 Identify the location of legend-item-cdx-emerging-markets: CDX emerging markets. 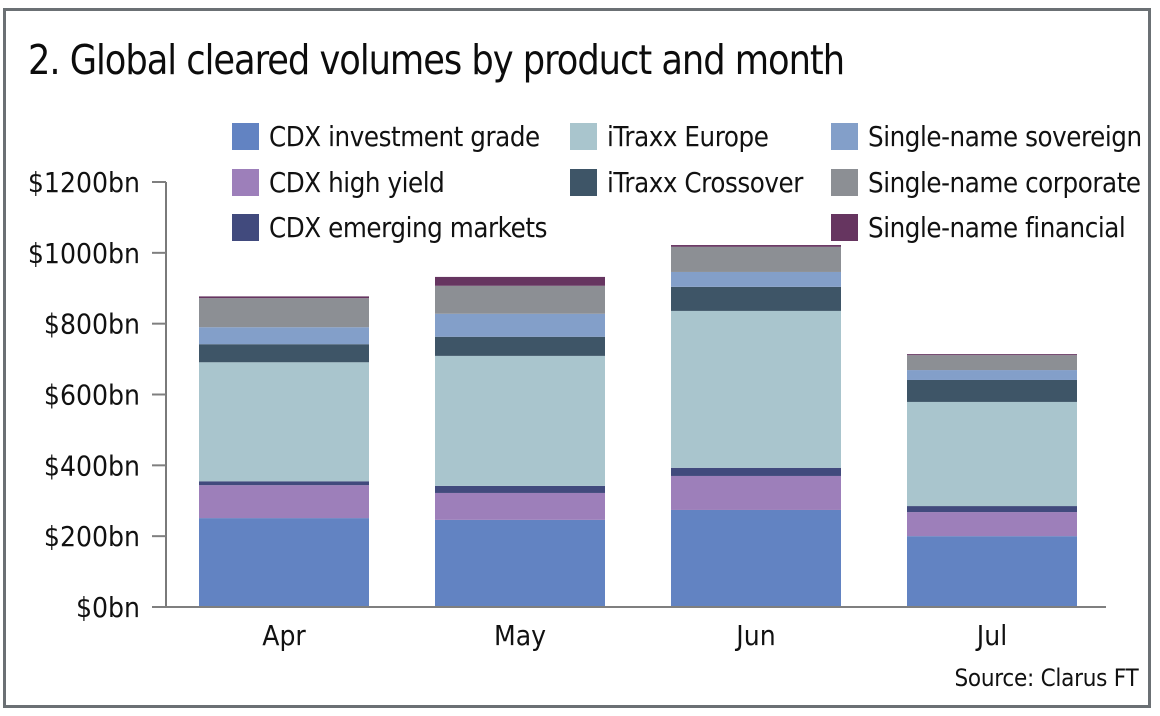
(408, 227).